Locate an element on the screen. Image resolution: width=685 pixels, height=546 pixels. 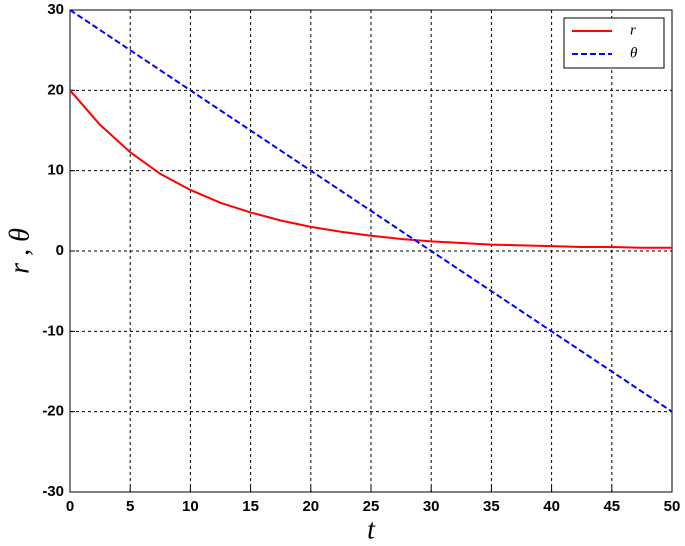
x-tick-label: 30 is located at coordinates (431, 506).